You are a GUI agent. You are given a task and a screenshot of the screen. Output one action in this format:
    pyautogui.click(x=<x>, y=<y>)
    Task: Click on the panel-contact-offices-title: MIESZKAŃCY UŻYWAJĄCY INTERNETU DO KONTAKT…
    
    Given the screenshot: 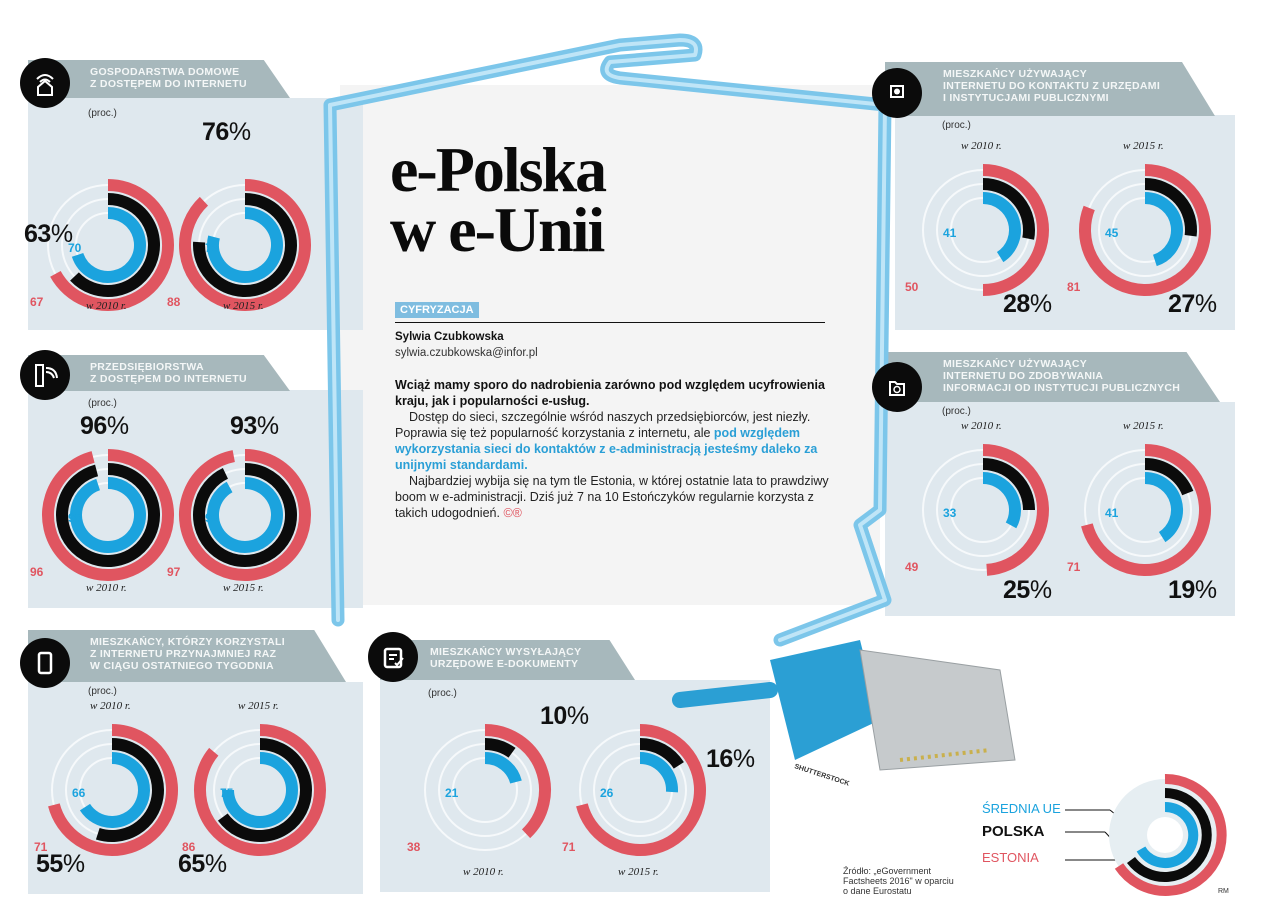 What is the action you would take?
    pyautogui.click(x=1050, y=89)
    